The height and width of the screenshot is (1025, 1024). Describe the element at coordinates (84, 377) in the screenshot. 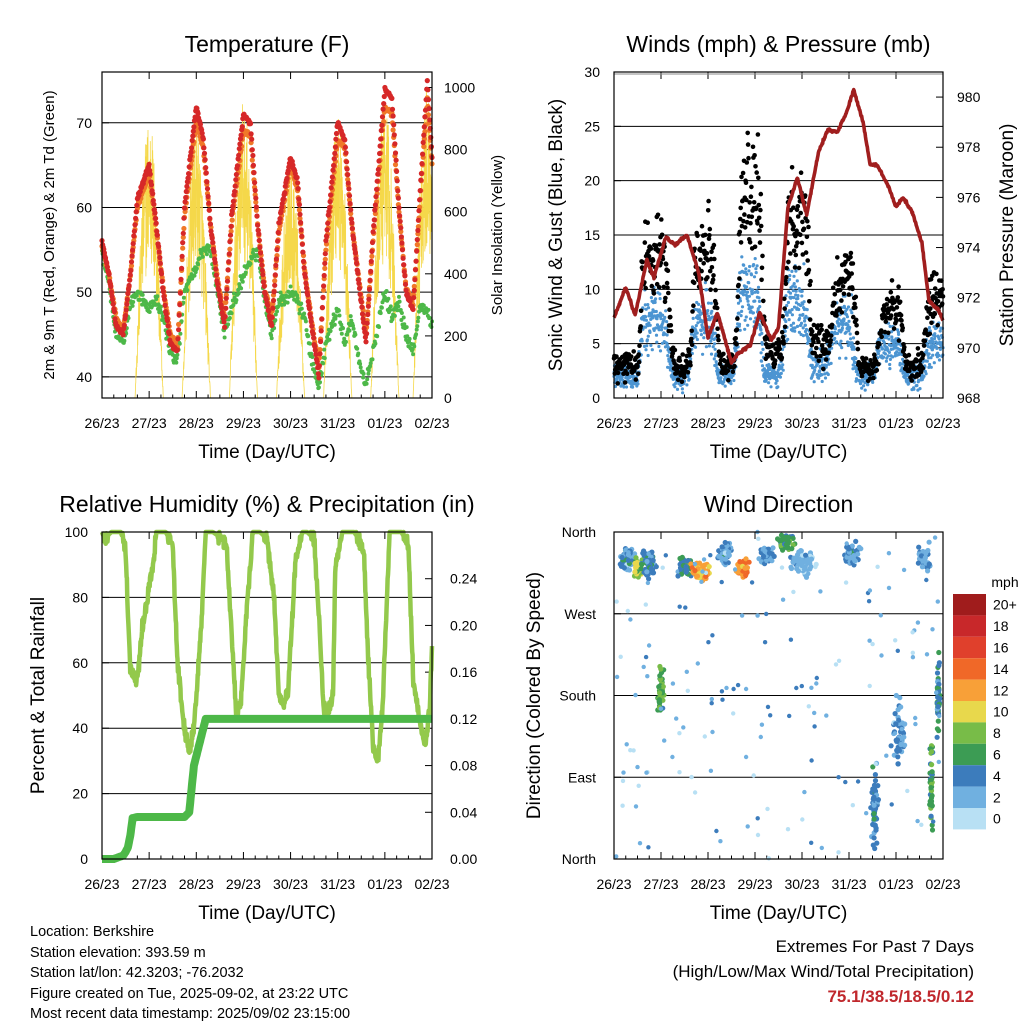

I see `y-tick-label: 40` at that location.